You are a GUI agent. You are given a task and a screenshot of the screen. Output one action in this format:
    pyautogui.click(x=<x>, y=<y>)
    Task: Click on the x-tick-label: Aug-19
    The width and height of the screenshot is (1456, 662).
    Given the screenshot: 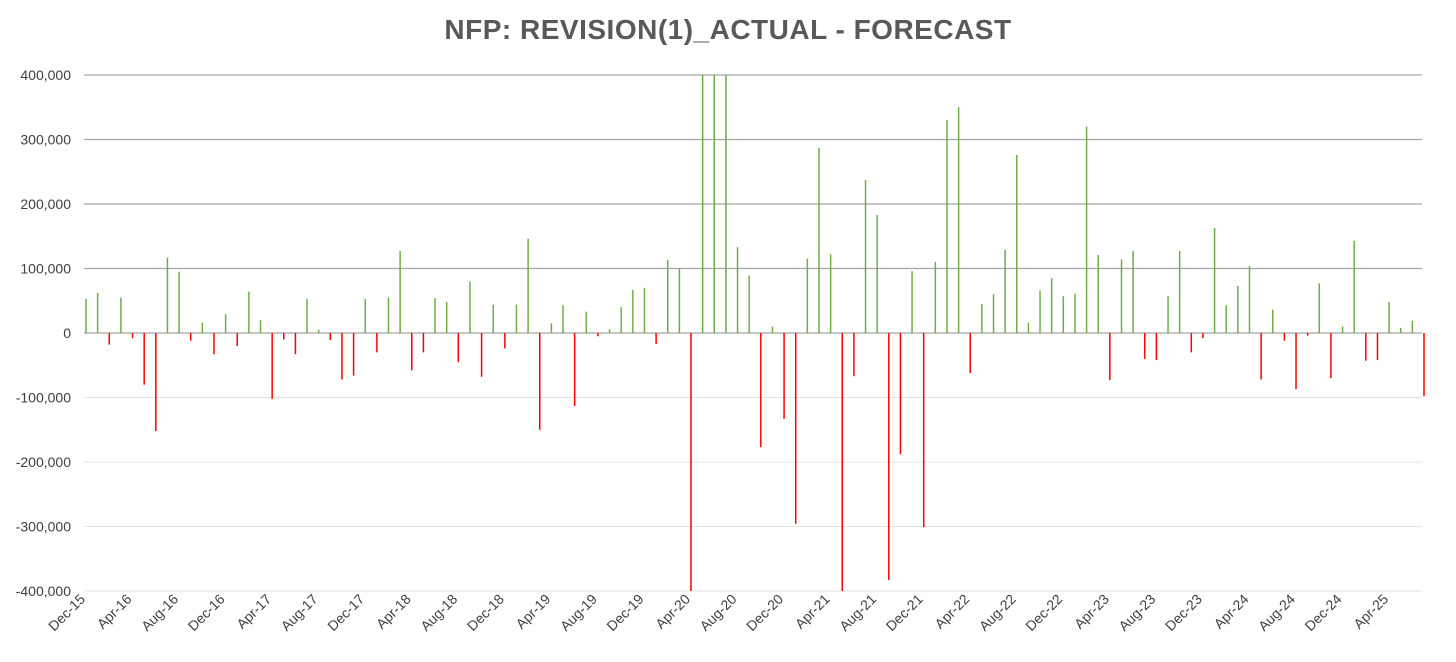 What is the action you would take?
    pyautogui.click(x=578, y=612)
    